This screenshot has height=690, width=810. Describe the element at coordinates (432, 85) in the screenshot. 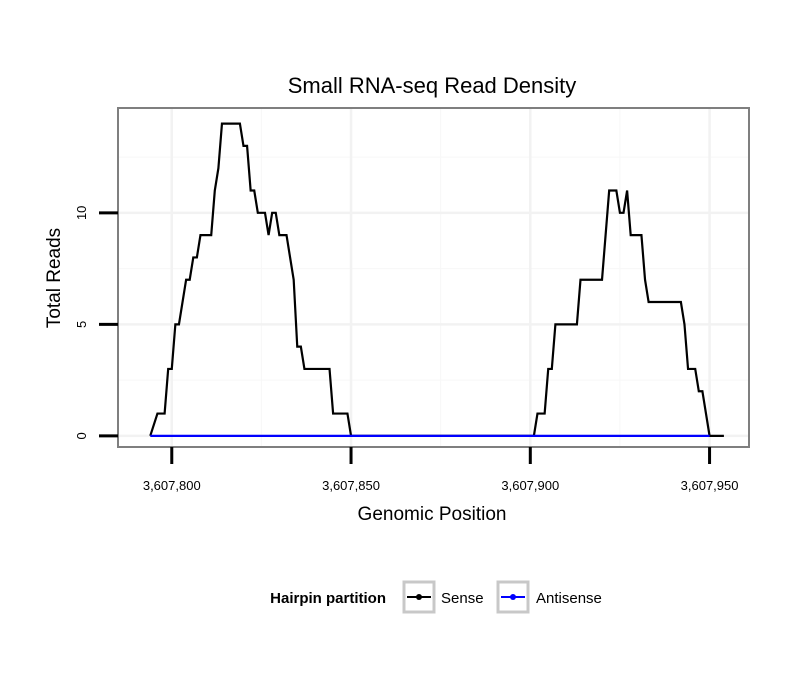

I see `chart-title: Small RNA-seq Read Density` at that location.